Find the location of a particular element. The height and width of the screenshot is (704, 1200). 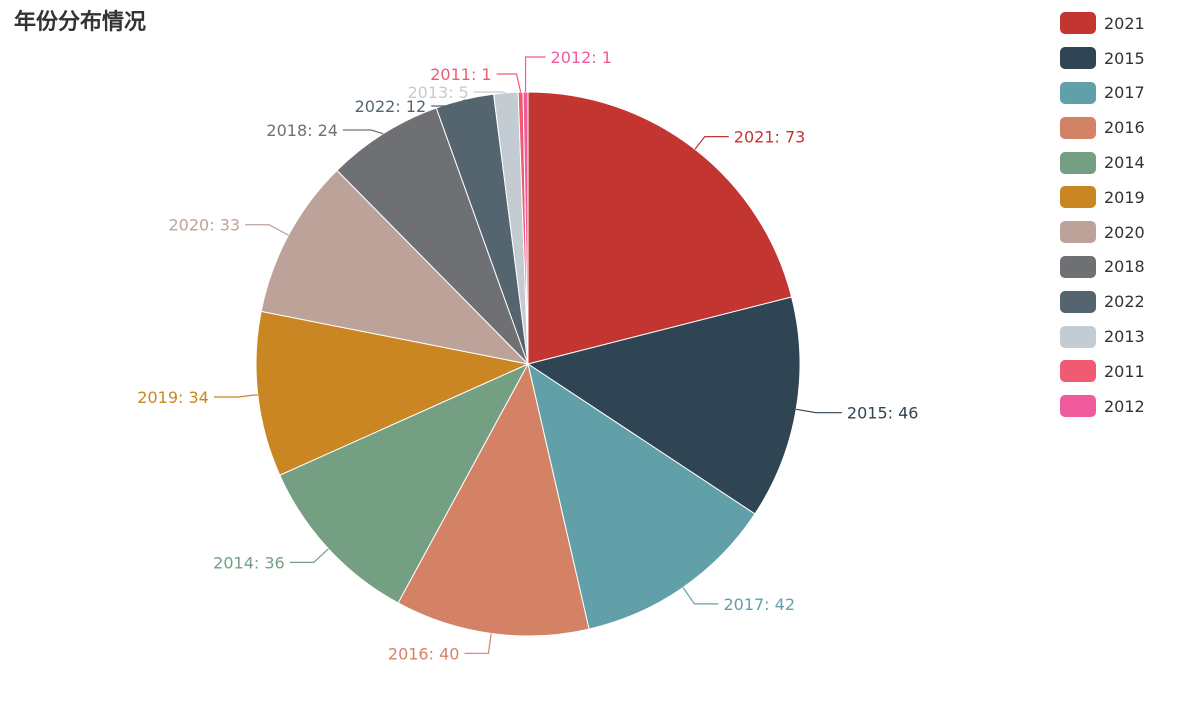

legend-item-2019: 2019 is located at coordinates (1125, 197).